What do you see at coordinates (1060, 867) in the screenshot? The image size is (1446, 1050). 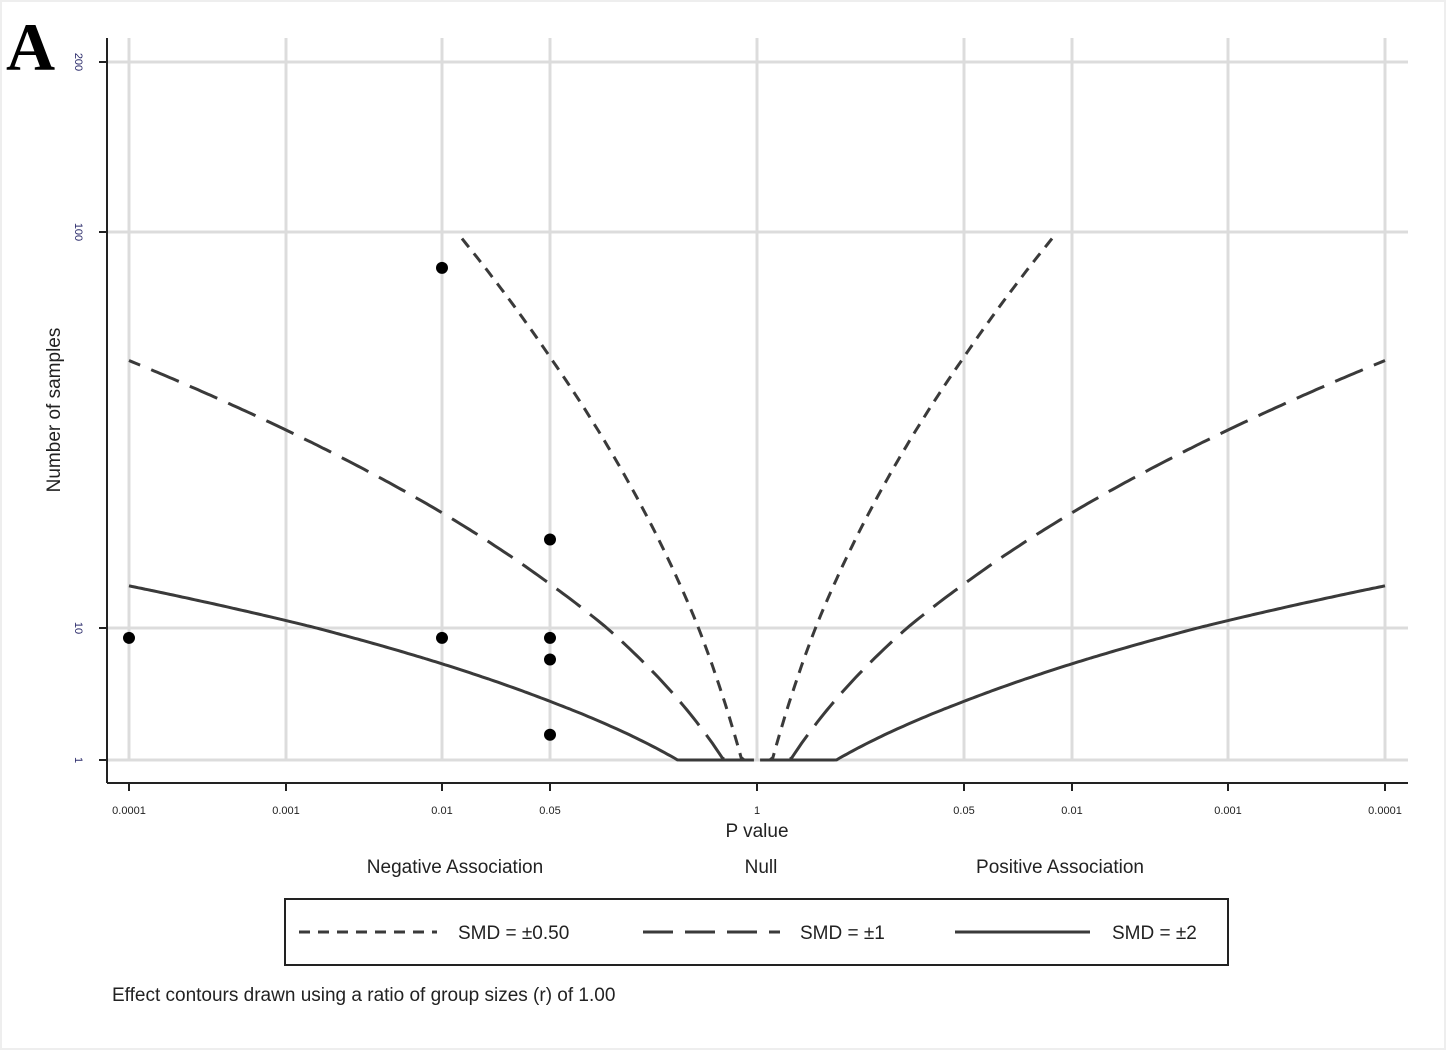 I see `region-label-positive: Positive Association` at bounding box center [1060, 867].